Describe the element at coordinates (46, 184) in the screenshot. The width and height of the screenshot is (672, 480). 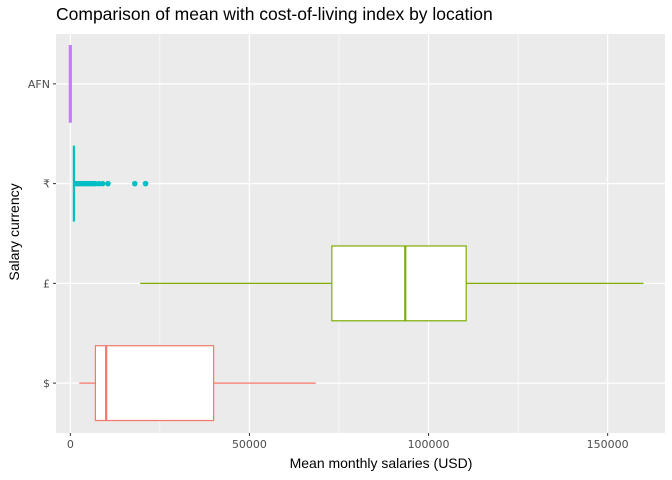
I see `y-tick-label: ₹` at that location.